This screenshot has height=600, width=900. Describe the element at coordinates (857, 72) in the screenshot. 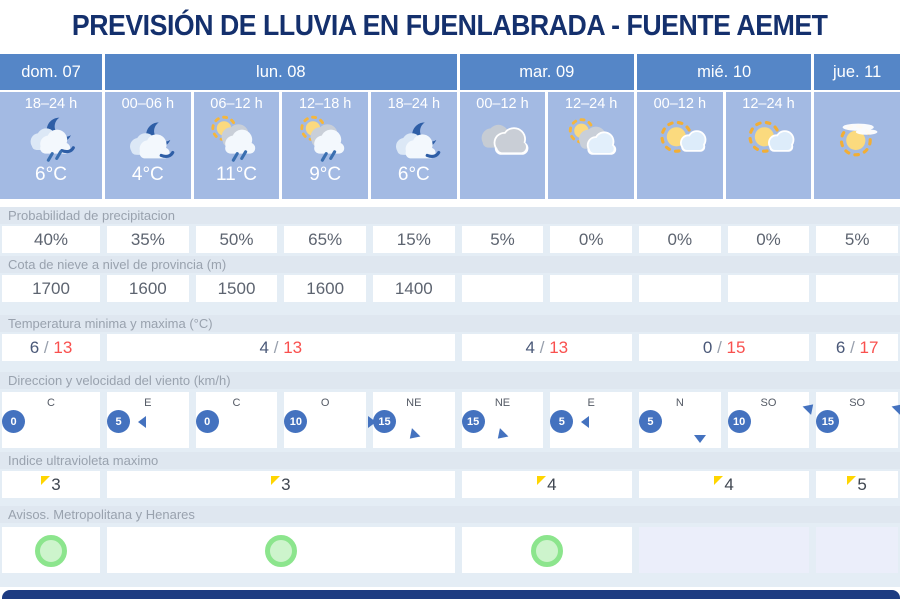

I see `day-jue-11: jue. 11` at that location.